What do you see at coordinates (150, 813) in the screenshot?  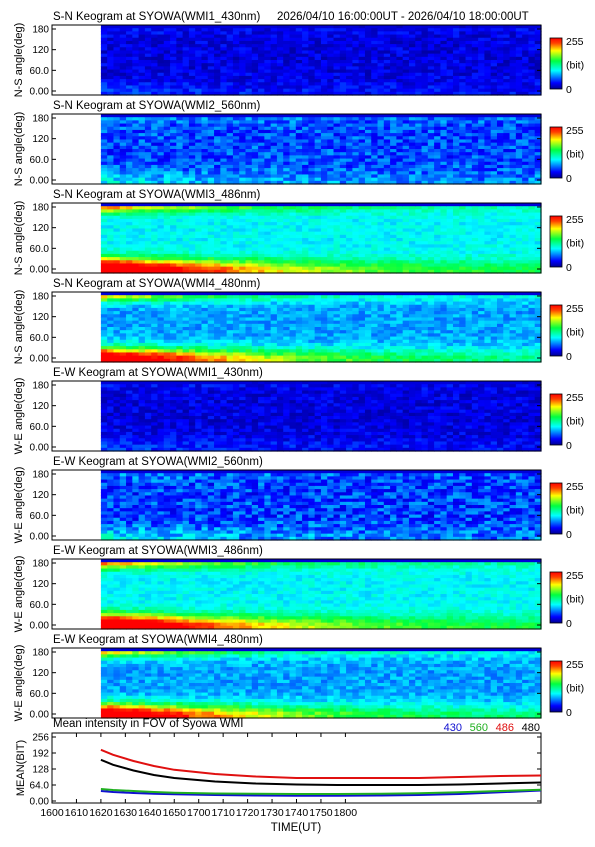 I see `x-tick-label: 1640` at bounding box center [150, 813].